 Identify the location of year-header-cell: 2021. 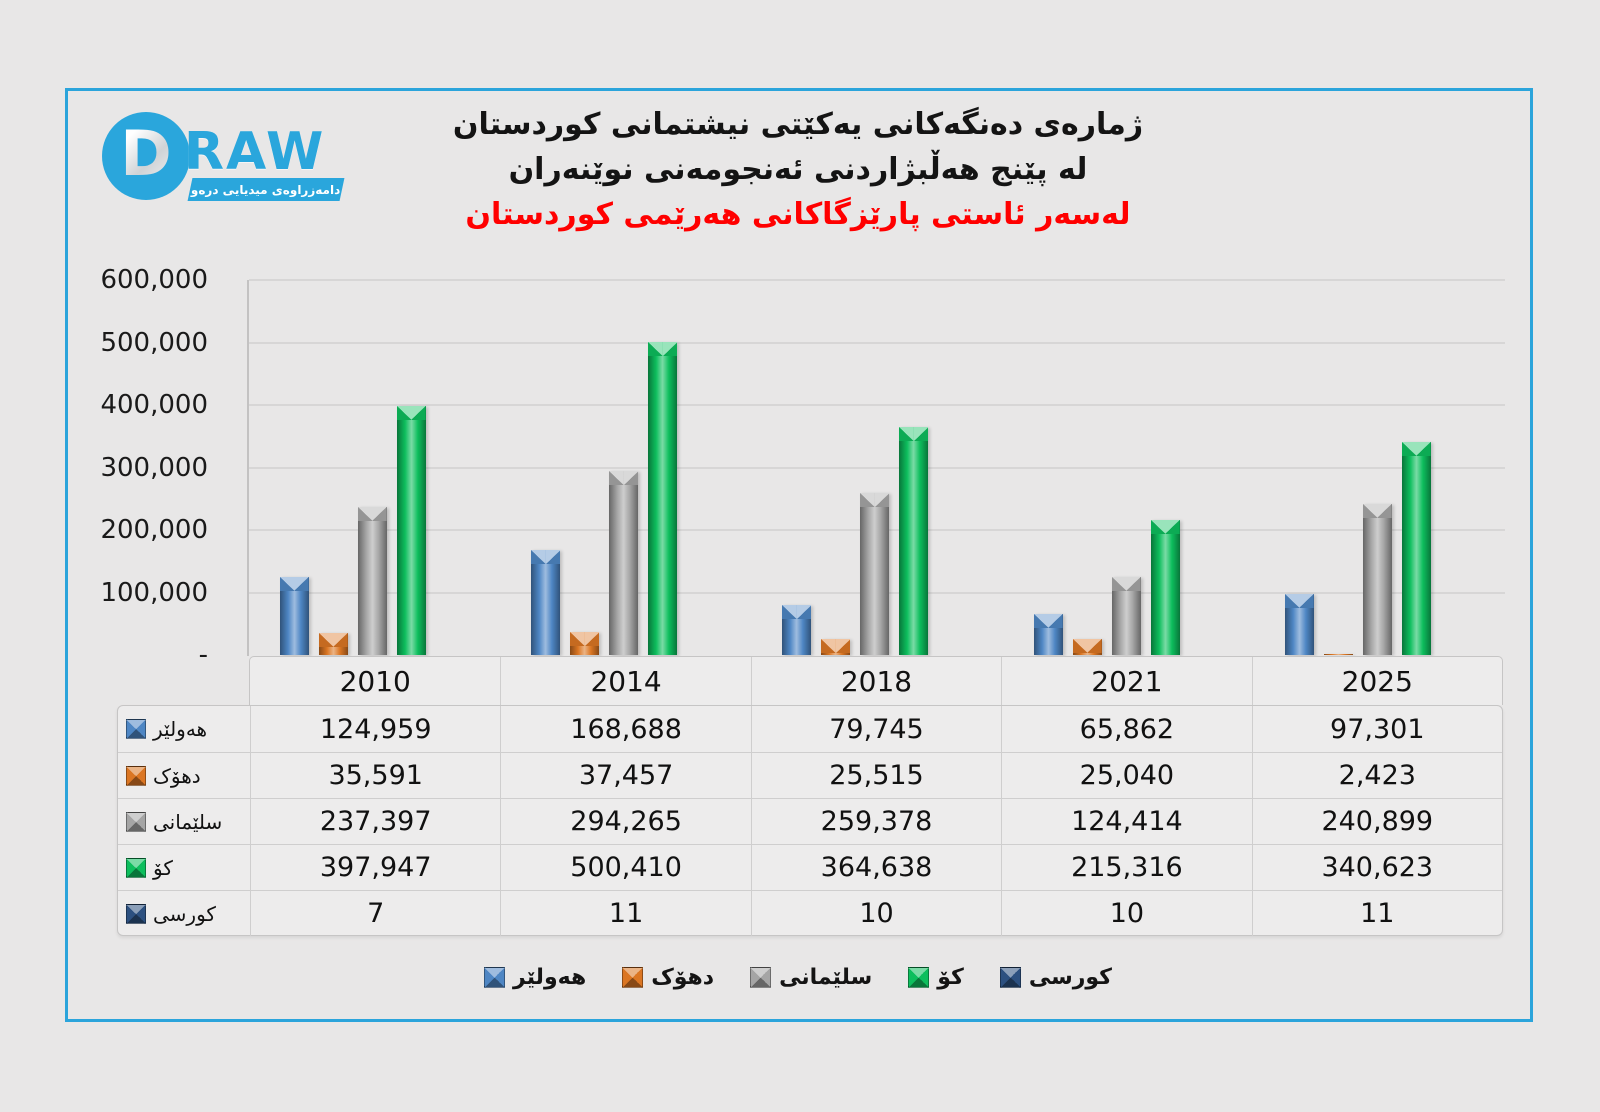
(1126, 681).